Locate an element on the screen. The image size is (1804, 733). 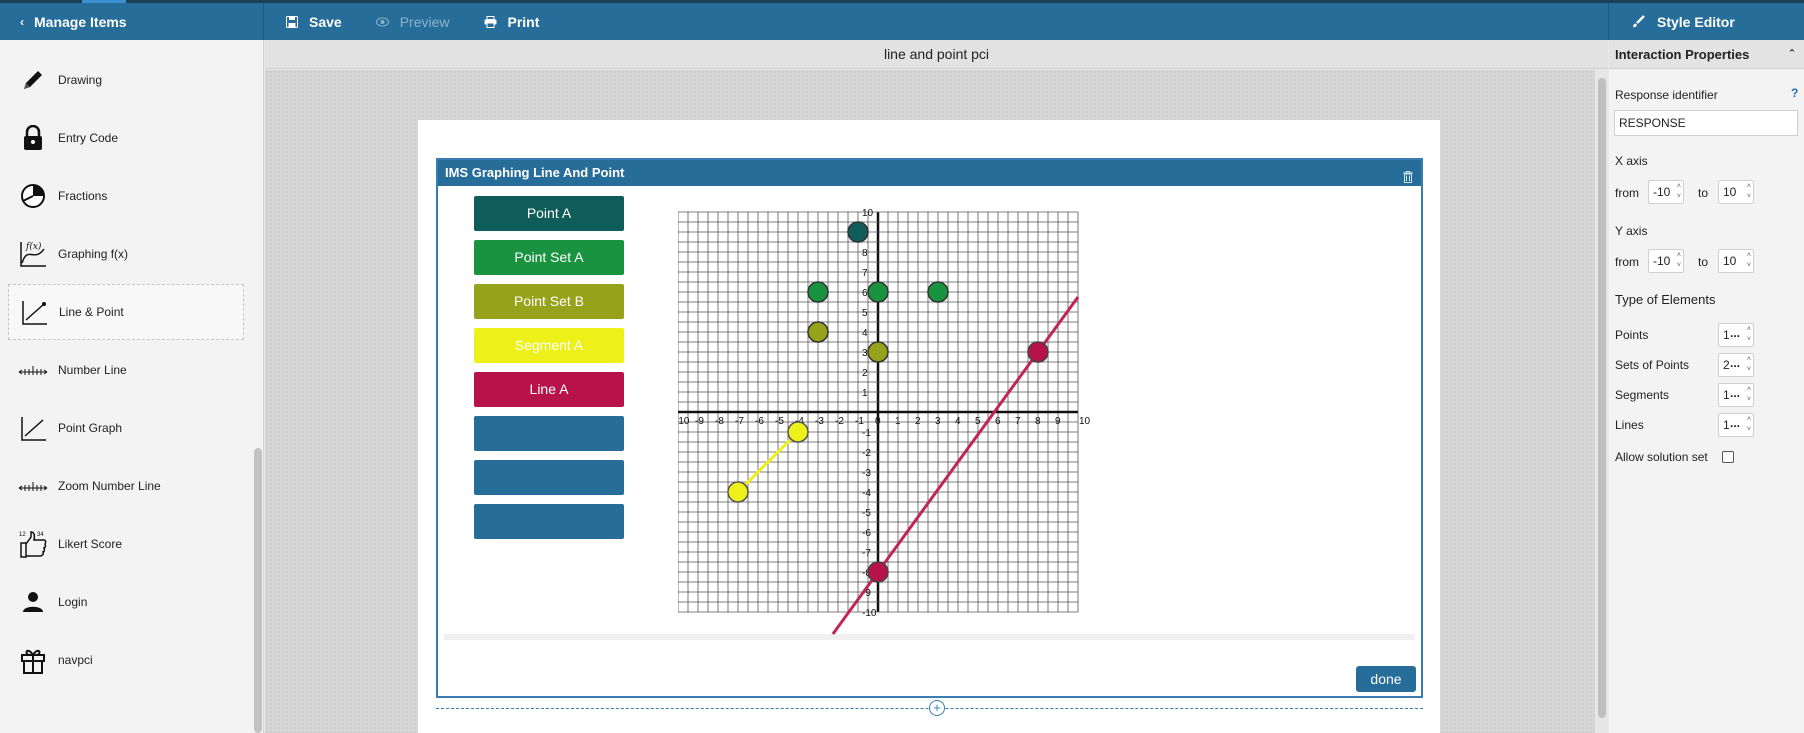
sidebar-item-graphing-fx: f(x) Graphing f(x) is located at coordinates (126, 254).